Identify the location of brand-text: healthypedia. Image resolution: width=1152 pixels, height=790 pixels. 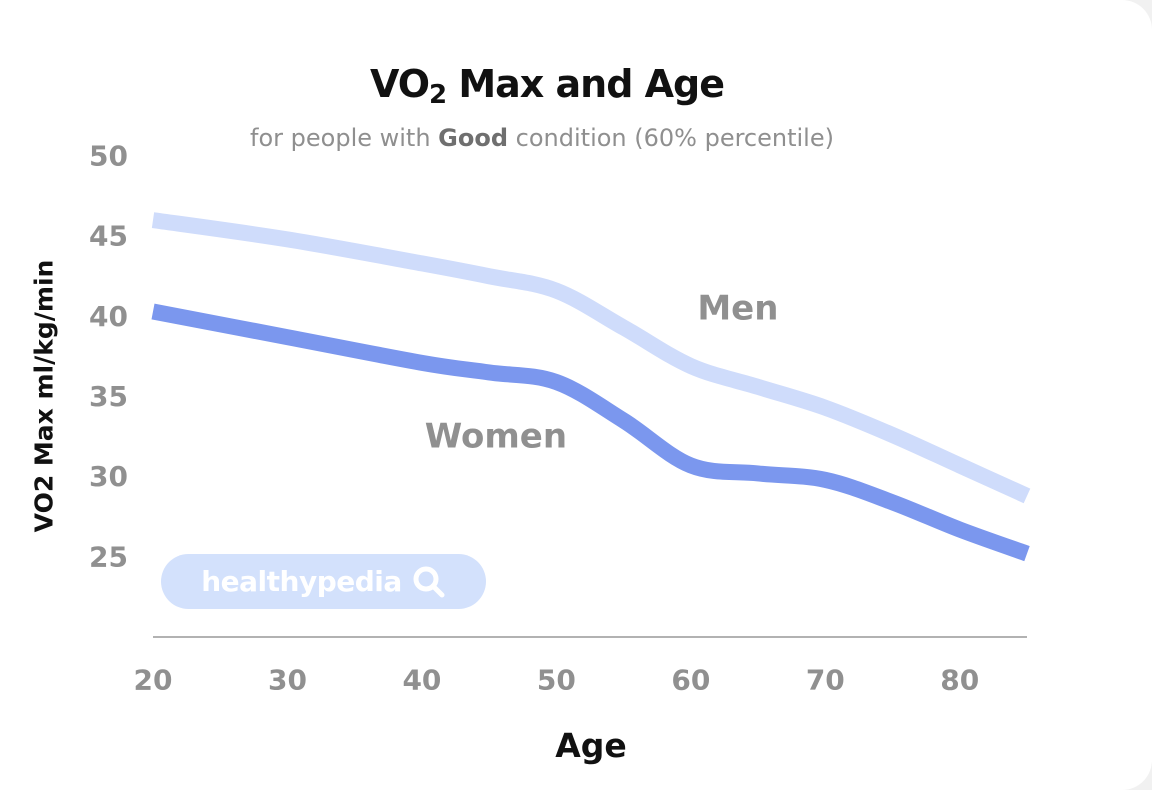
(301, 581).